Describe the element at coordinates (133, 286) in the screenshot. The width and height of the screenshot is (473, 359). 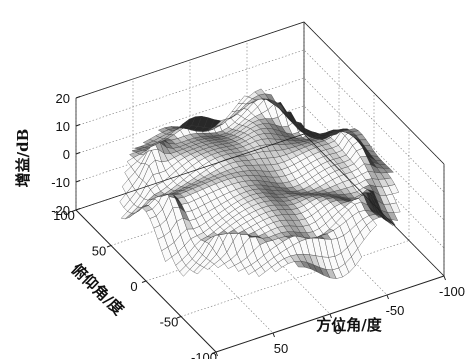
I see `y-tick-label: 0` at that location.